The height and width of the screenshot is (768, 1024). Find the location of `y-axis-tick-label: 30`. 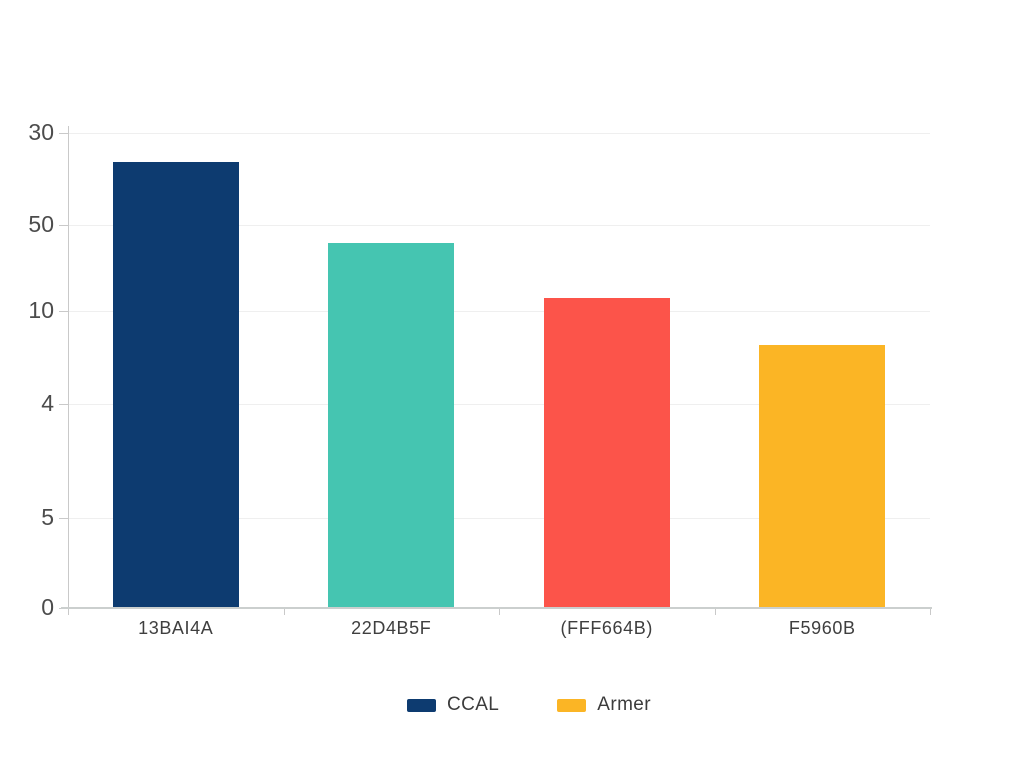

y-axis-tick-label: 30 is located at coordinates (41, 132).